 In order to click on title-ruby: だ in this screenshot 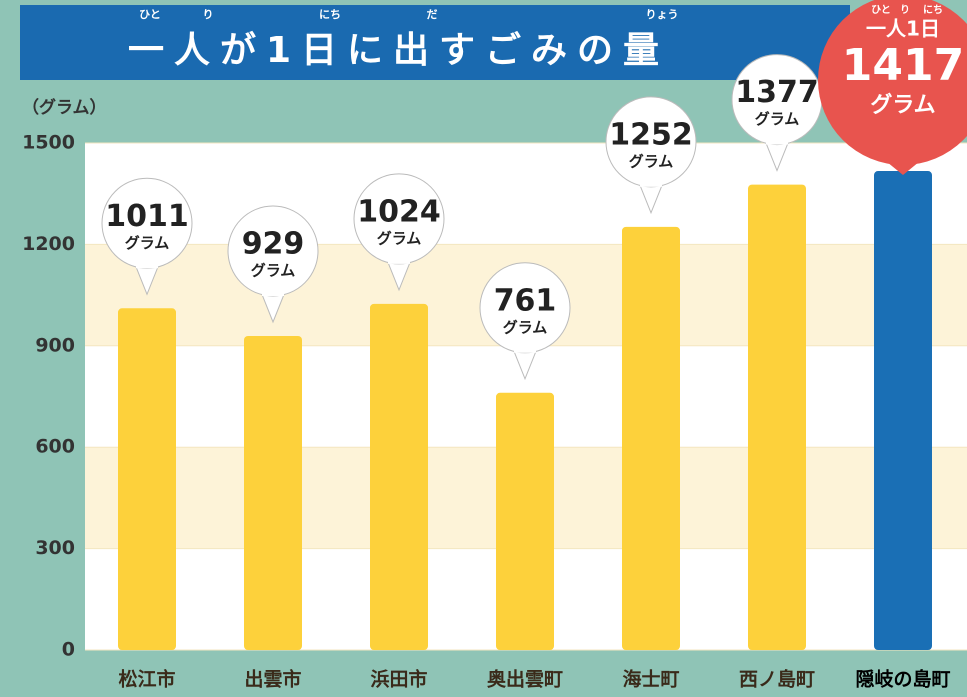, I will do `click(432, 14)`.